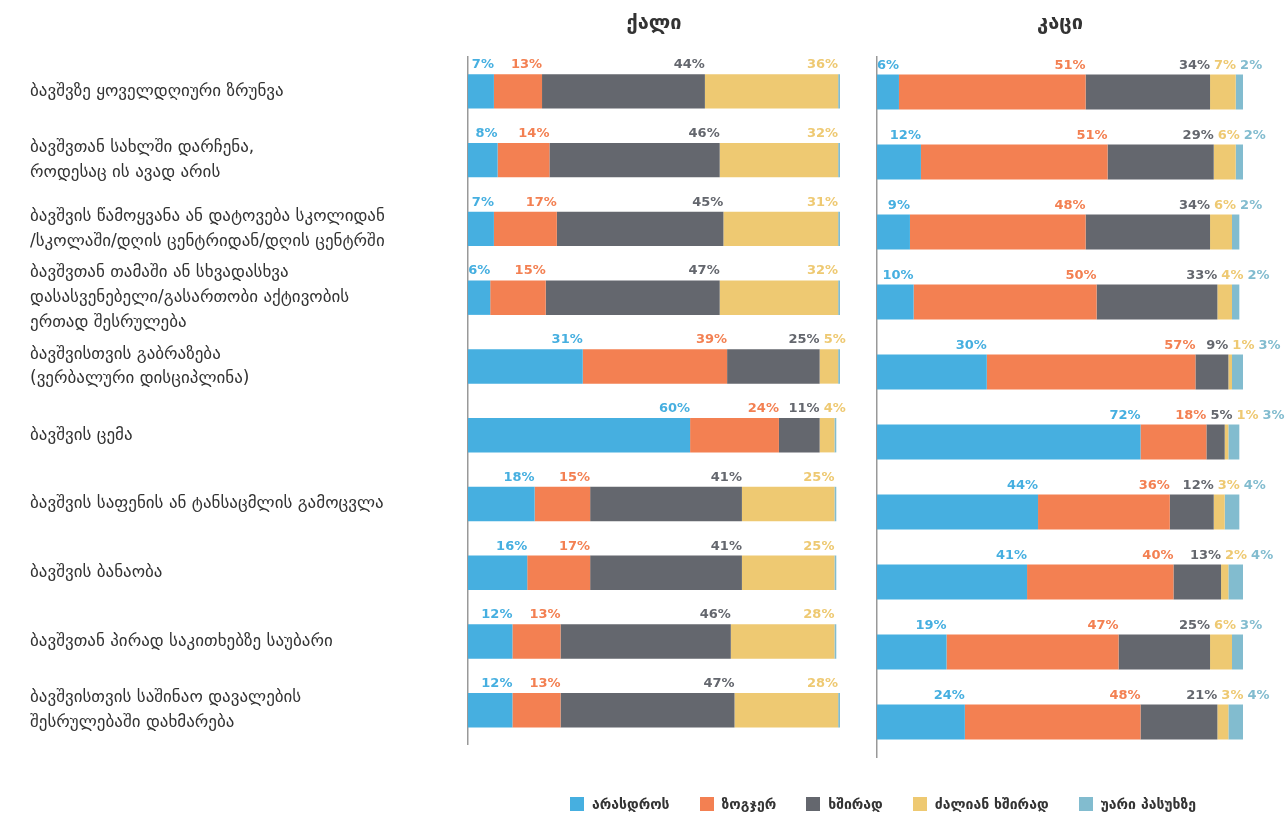 The width and height of the screenshot is (1285, 824). Describe the element at coordinates (1198, 134) in the screenshot. I see `data-label: 29%` at that location.